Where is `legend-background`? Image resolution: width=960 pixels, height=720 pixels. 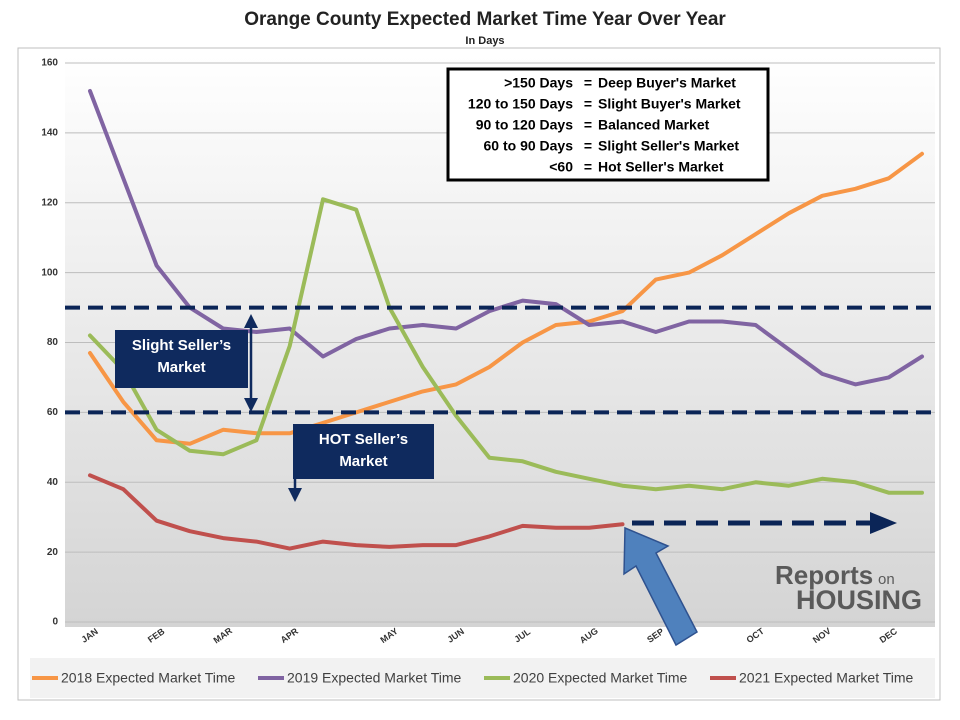
legend-background is located at coordinates (482, 678).